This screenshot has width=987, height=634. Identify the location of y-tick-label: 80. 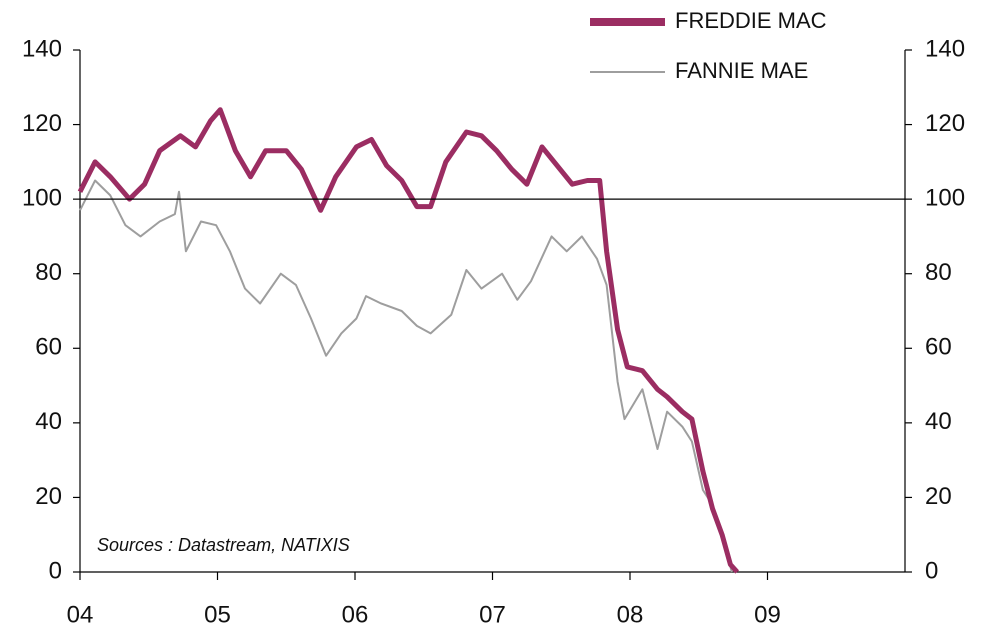
(48, 272).